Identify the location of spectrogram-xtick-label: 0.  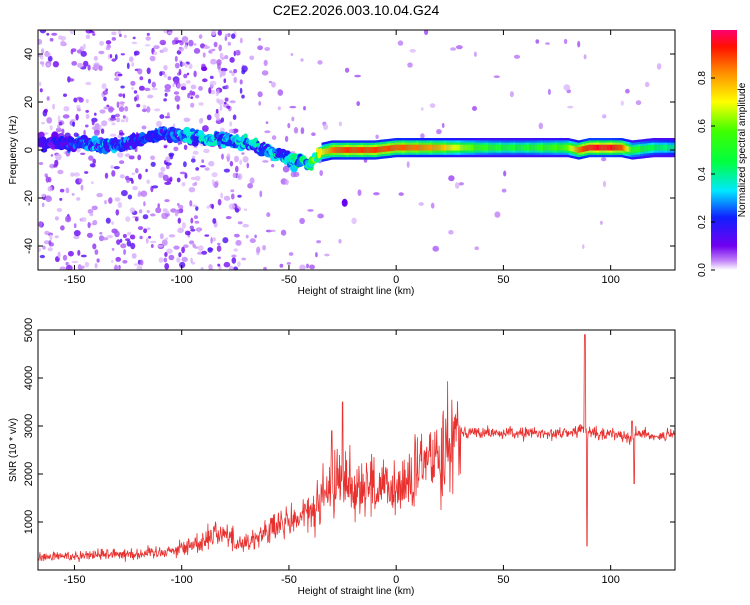
(396, 280).